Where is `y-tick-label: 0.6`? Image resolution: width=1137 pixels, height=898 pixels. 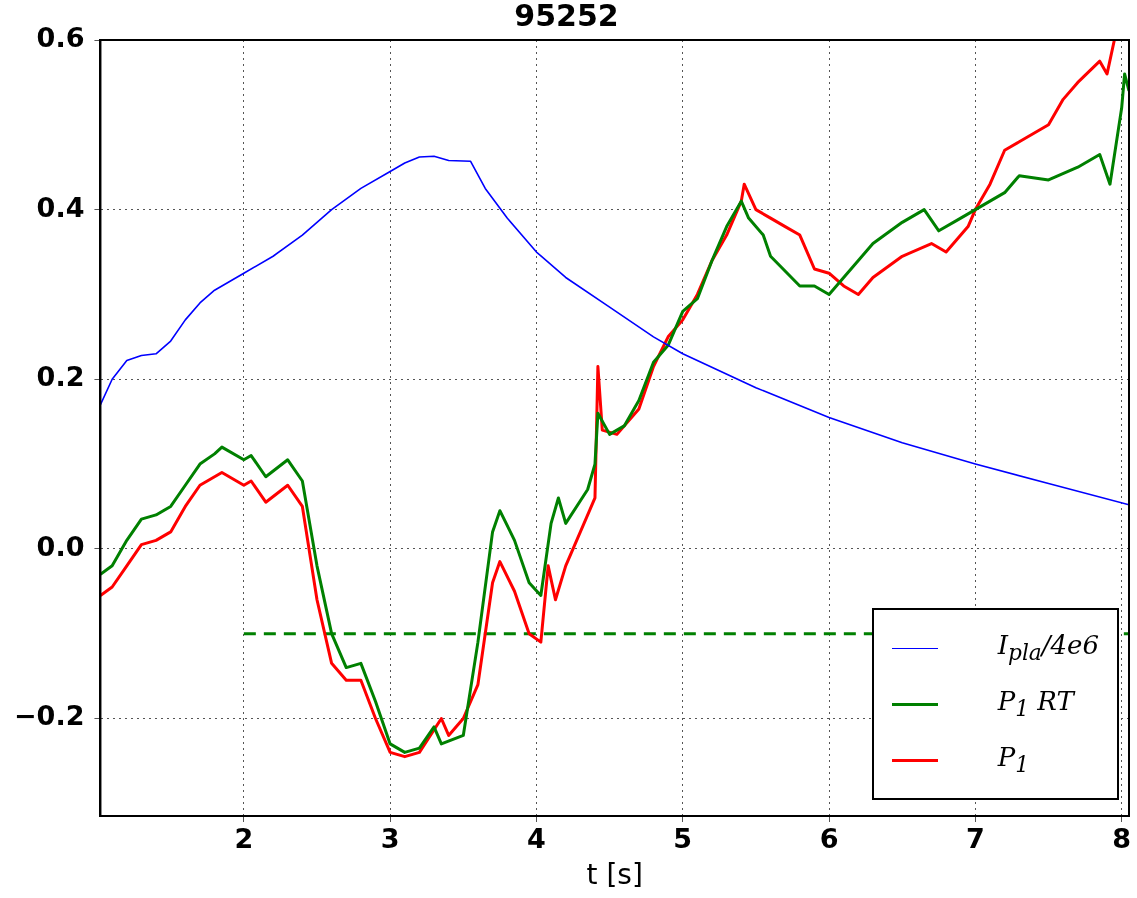
y-tick-label: 0.6 is located at coordinates (60, 38).